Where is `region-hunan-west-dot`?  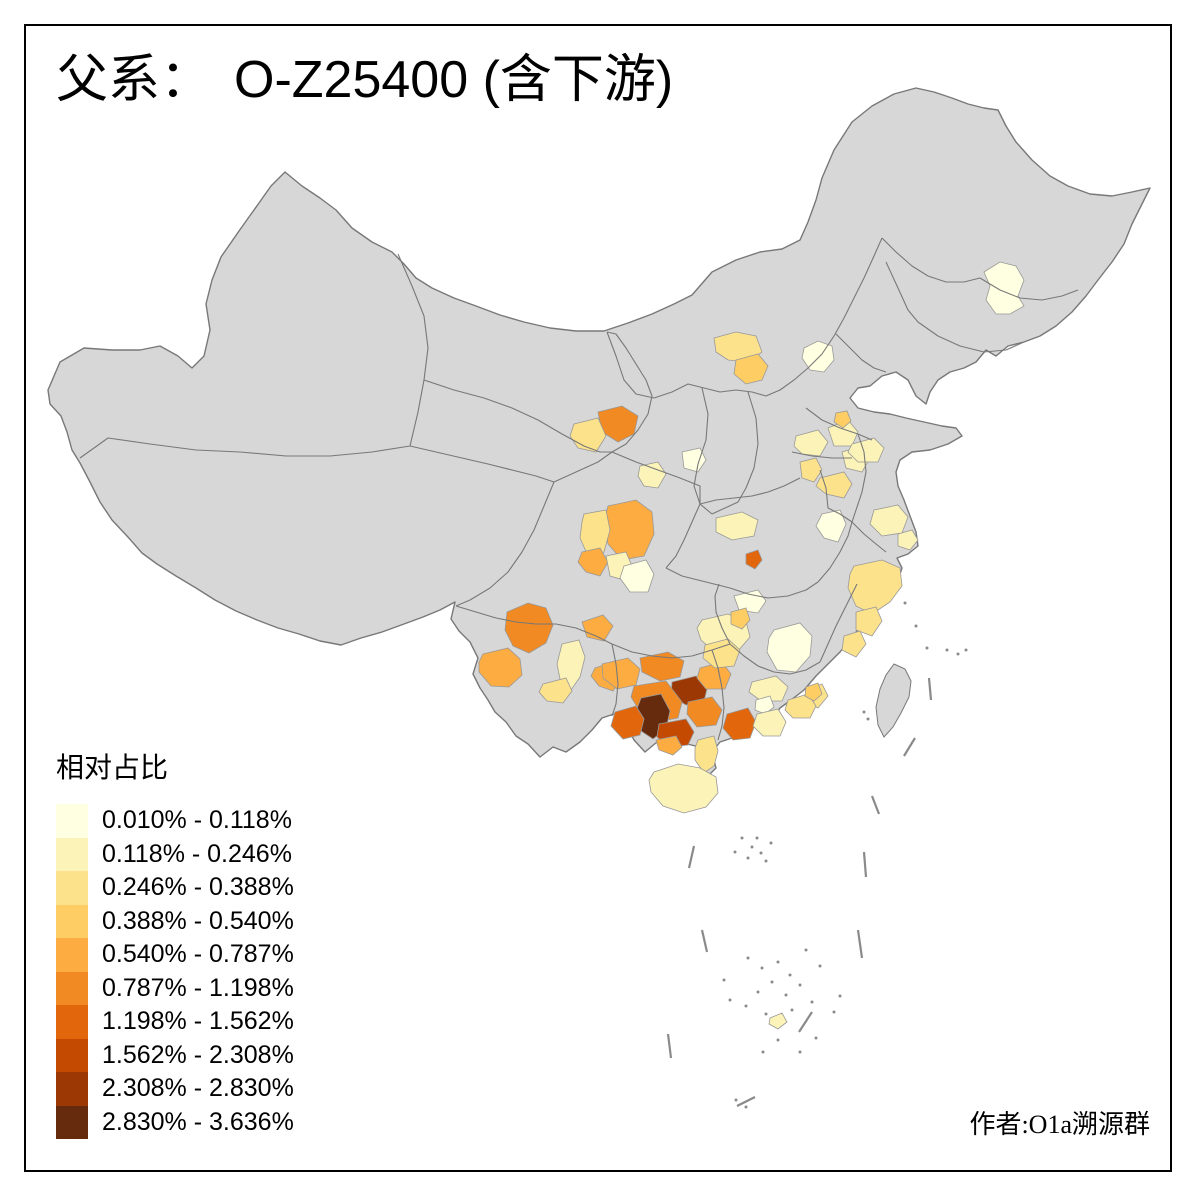
region-hunan-west-dot is located at coordinates (740, 618).